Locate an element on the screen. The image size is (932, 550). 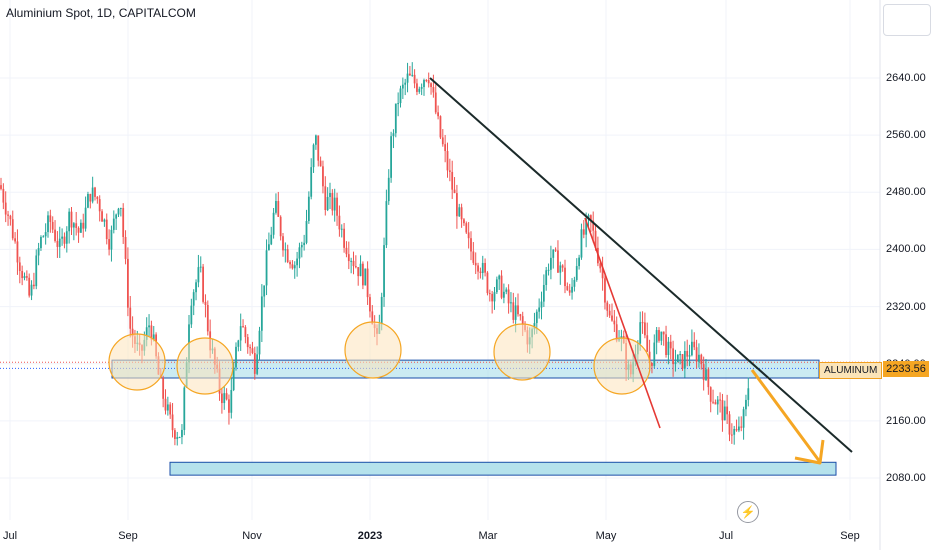
symbol-tag: ALUMINUM is located at coordinates (851, 370).